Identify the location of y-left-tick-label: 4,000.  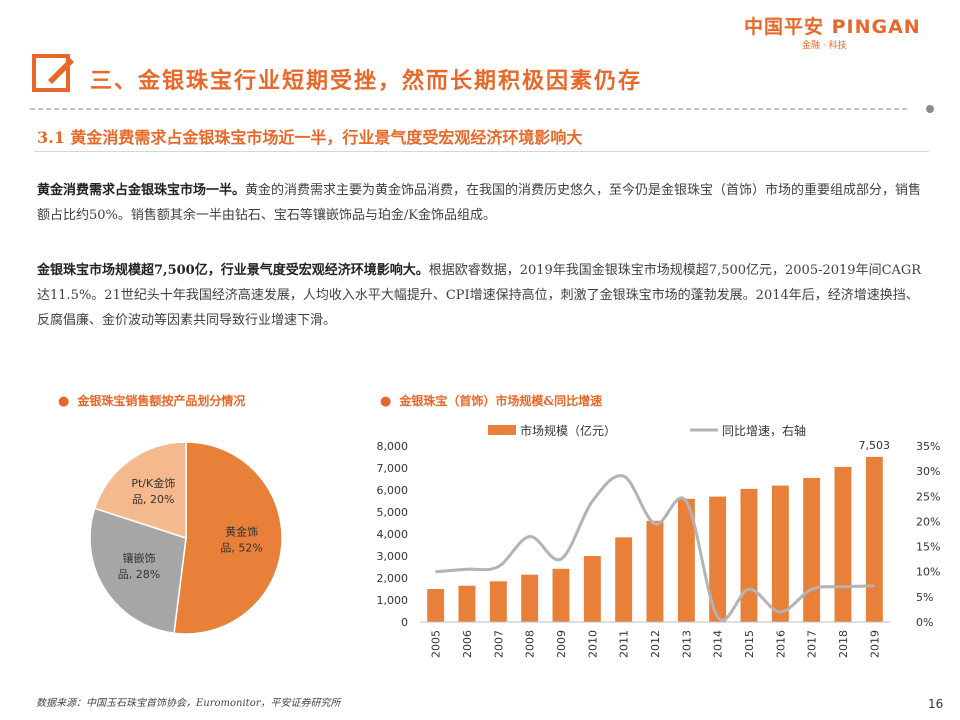
(393, 534).